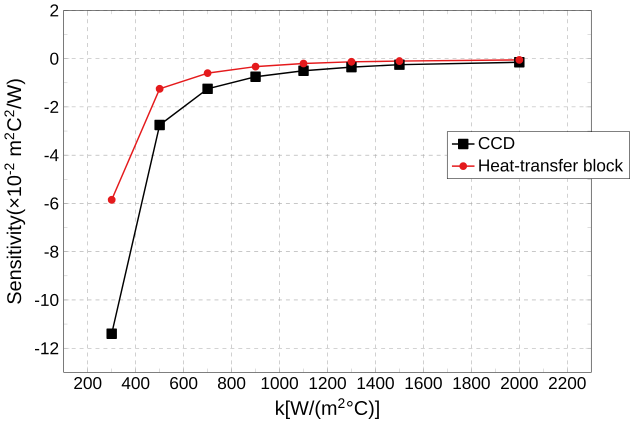 The height and width of the screenshot is (423, 630). I want to click on x-tick-label: 2200, so click(567, 382).